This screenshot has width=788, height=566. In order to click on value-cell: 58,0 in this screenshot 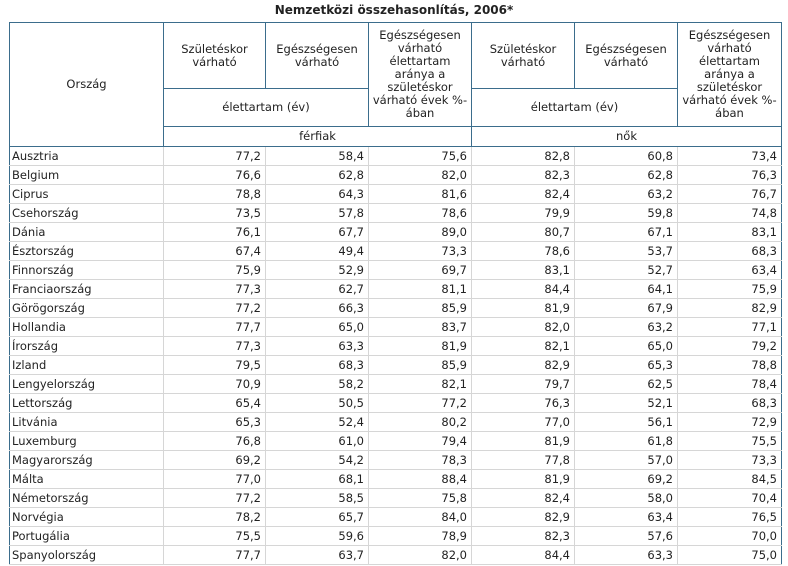, I will do `click(626, 498)`.